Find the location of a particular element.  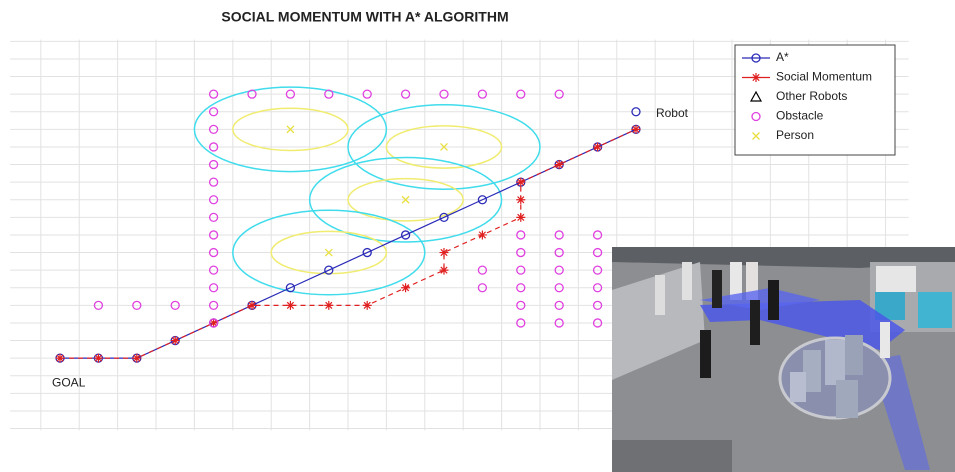

legend-label: Social Momentum is located at coordinates (824, 77).